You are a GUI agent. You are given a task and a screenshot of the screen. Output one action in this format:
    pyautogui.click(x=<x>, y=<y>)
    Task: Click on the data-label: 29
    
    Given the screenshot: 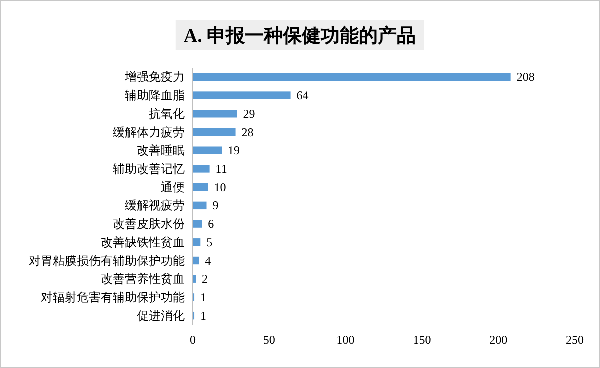 What is the action you would take?
    pyautogui.click(x=249, y=113)
    